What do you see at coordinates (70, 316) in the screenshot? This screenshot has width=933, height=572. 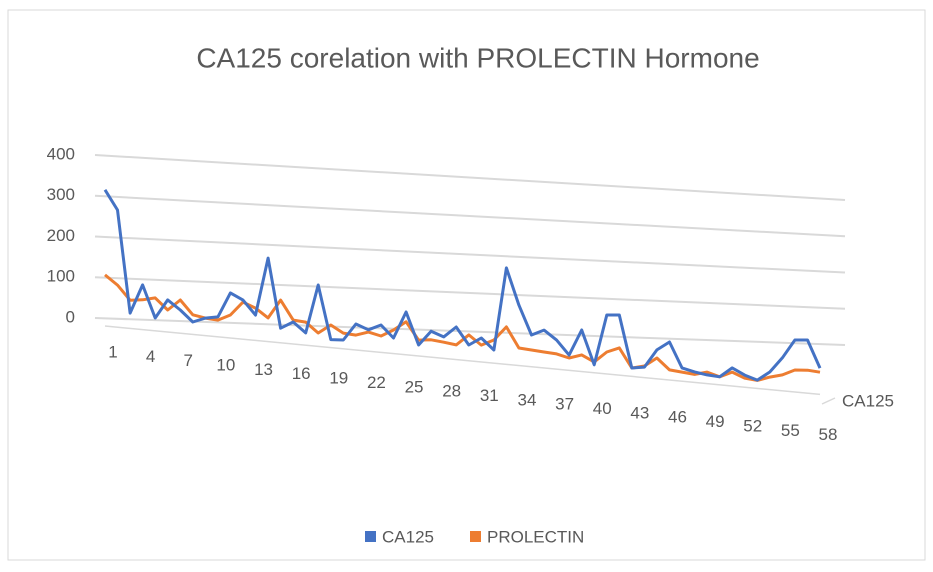 I see `y-tick-label: 0` at bounding box center [70, 316].